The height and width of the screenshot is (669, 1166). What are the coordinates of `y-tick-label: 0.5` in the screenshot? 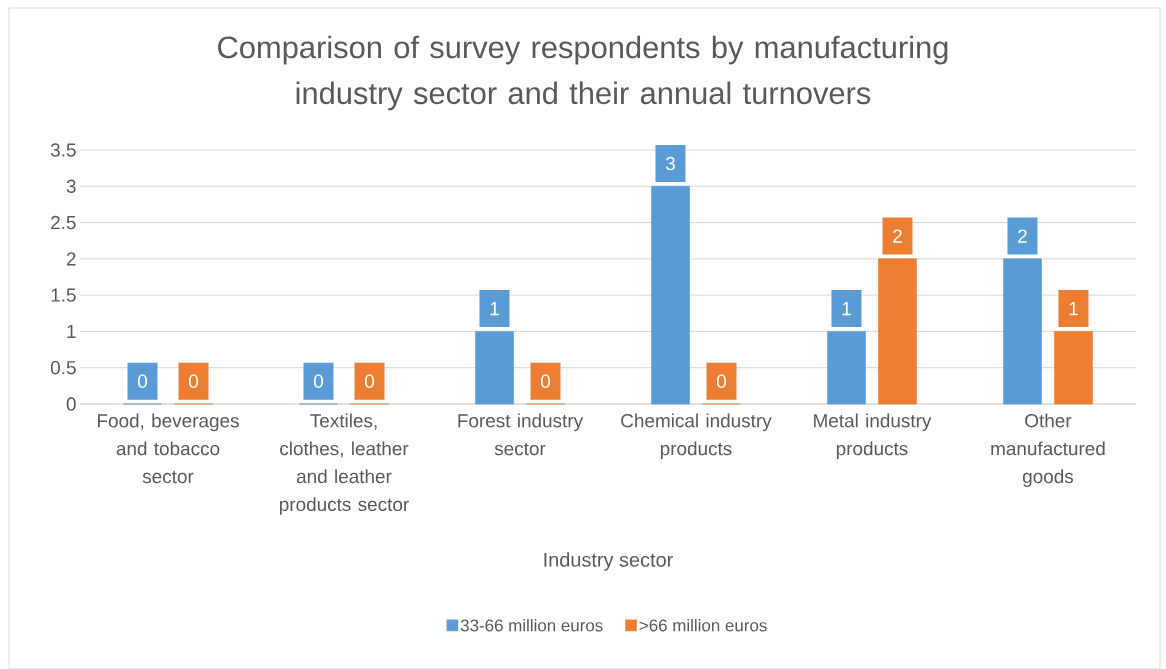 It's located at (63, 368).